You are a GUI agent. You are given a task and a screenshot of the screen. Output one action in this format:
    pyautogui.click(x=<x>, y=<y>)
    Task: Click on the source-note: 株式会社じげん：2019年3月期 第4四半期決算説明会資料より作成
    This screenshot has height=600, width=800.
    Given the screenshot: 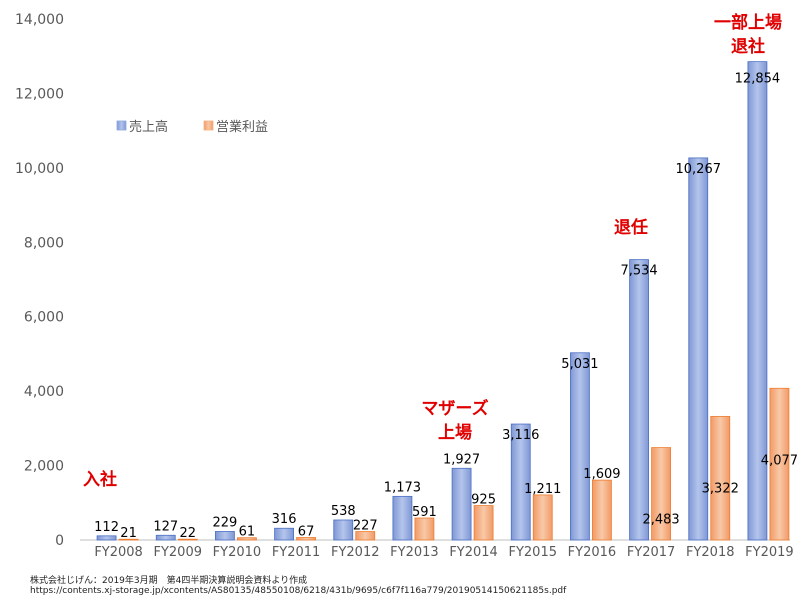 What is the action you would take?
    pyautogui.click(x=169, y=581)
    